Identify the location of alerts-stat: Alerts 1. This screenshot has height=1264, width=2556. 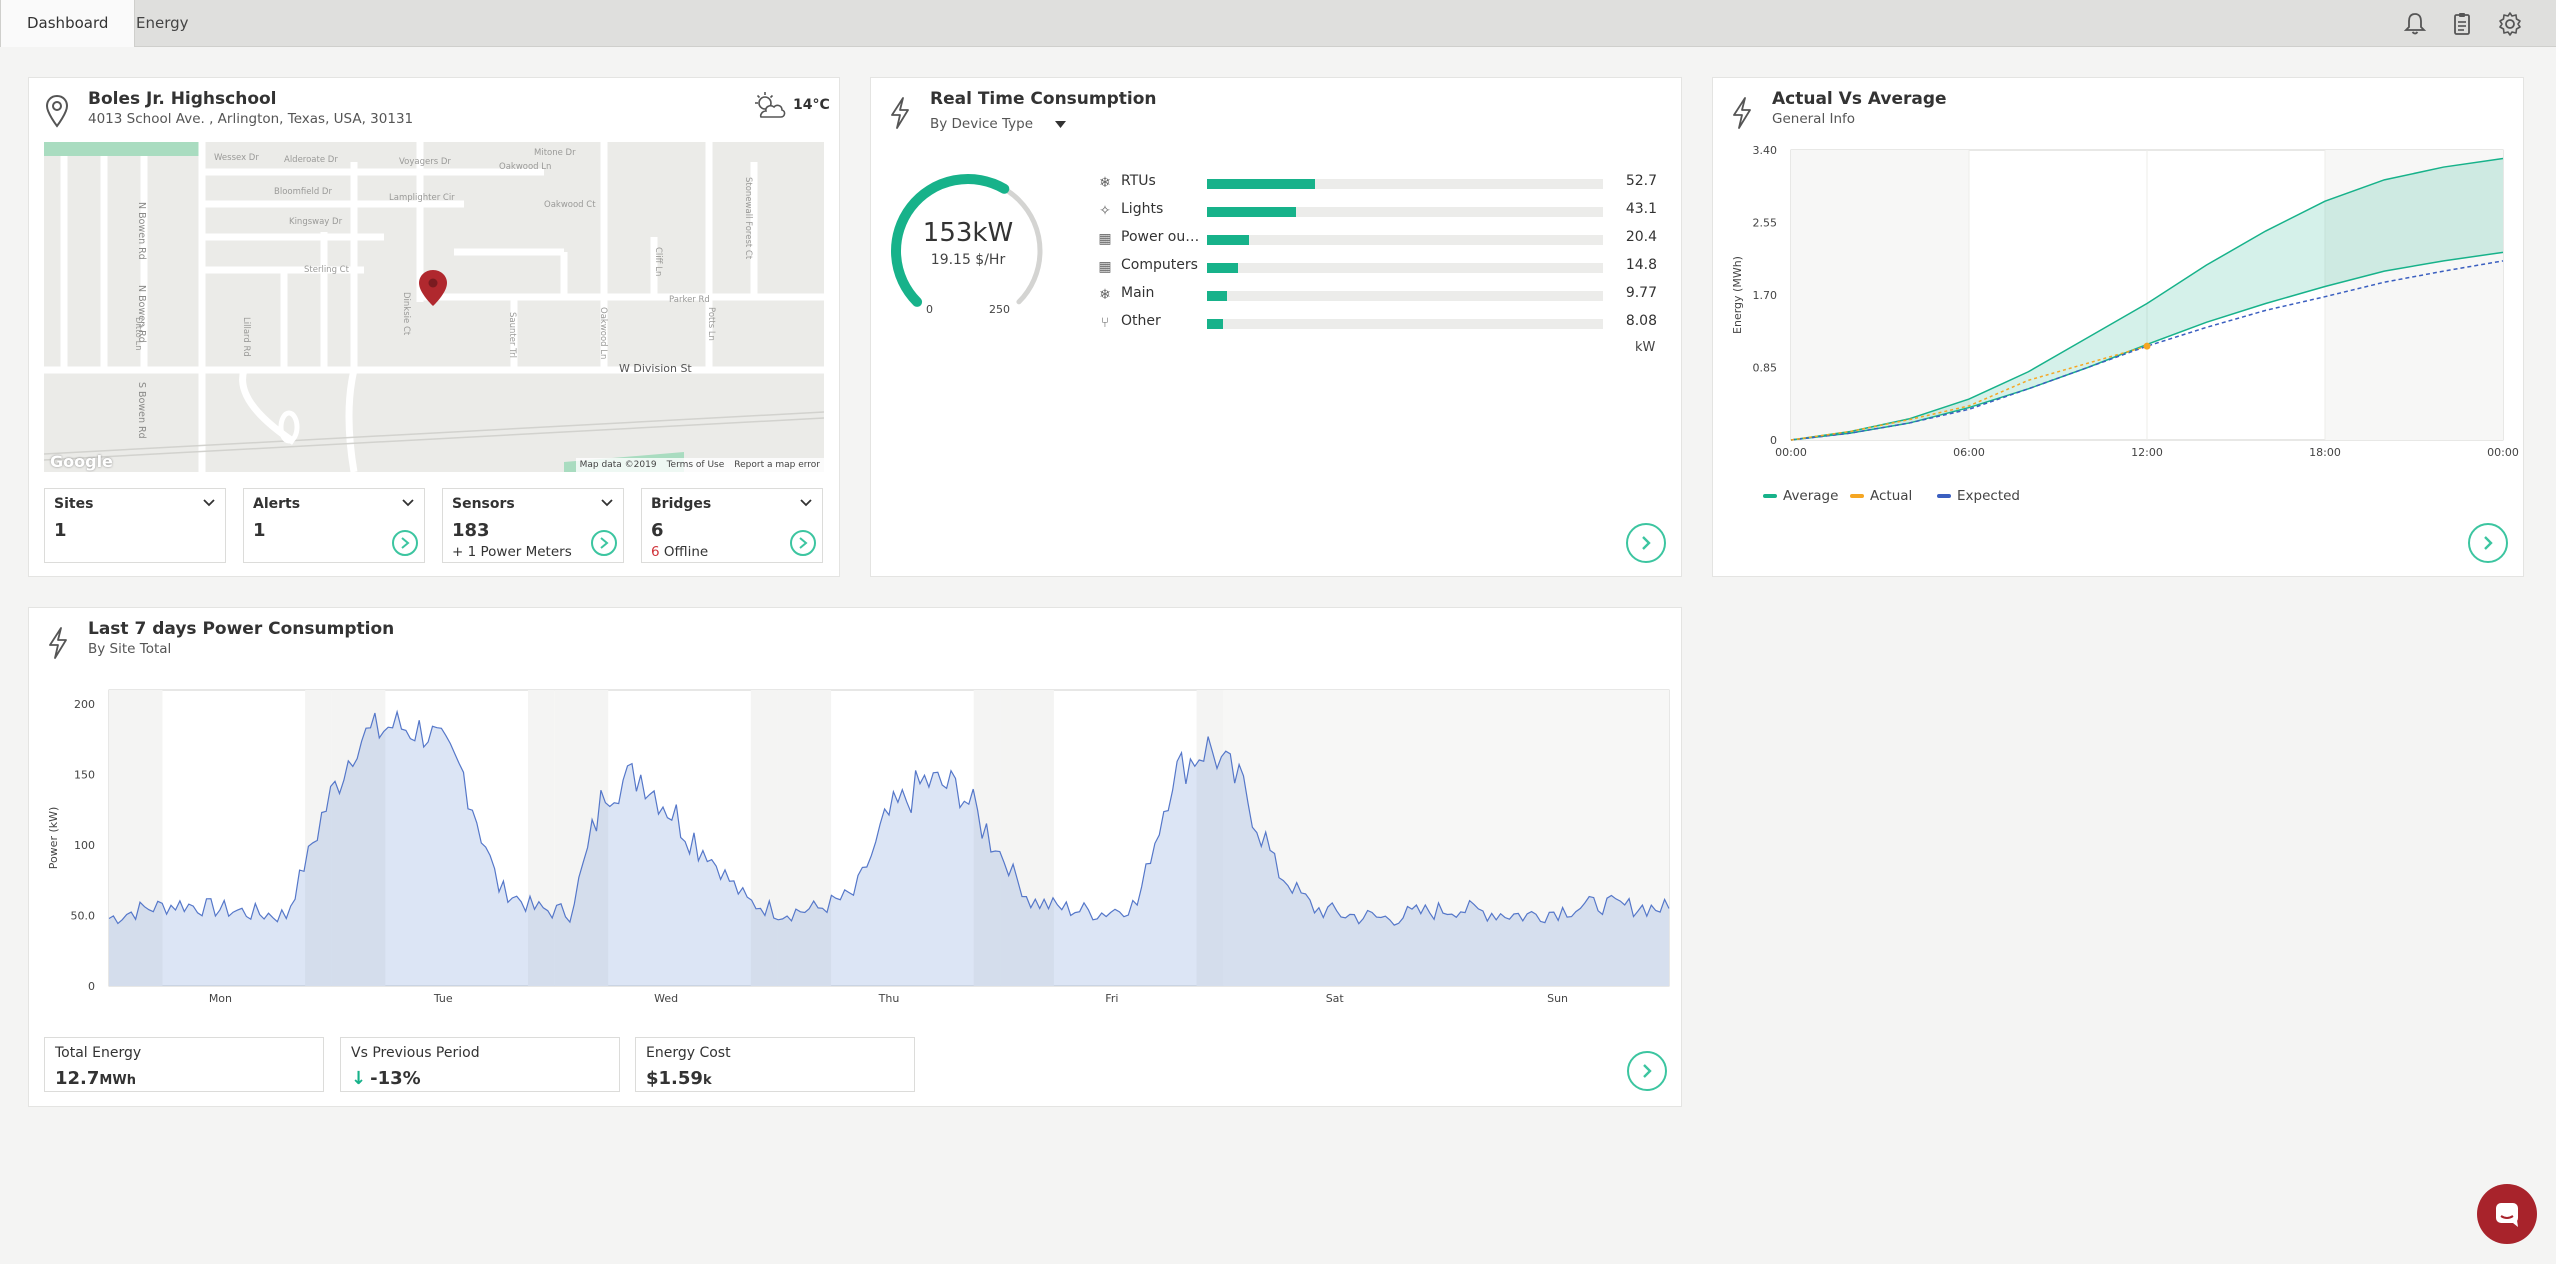
(334, 525).